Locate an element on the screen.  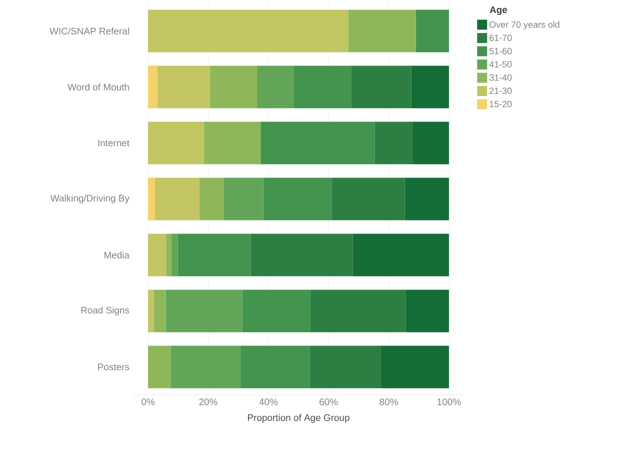
x-tick-label: 100% is located at coordinates (449, 402).